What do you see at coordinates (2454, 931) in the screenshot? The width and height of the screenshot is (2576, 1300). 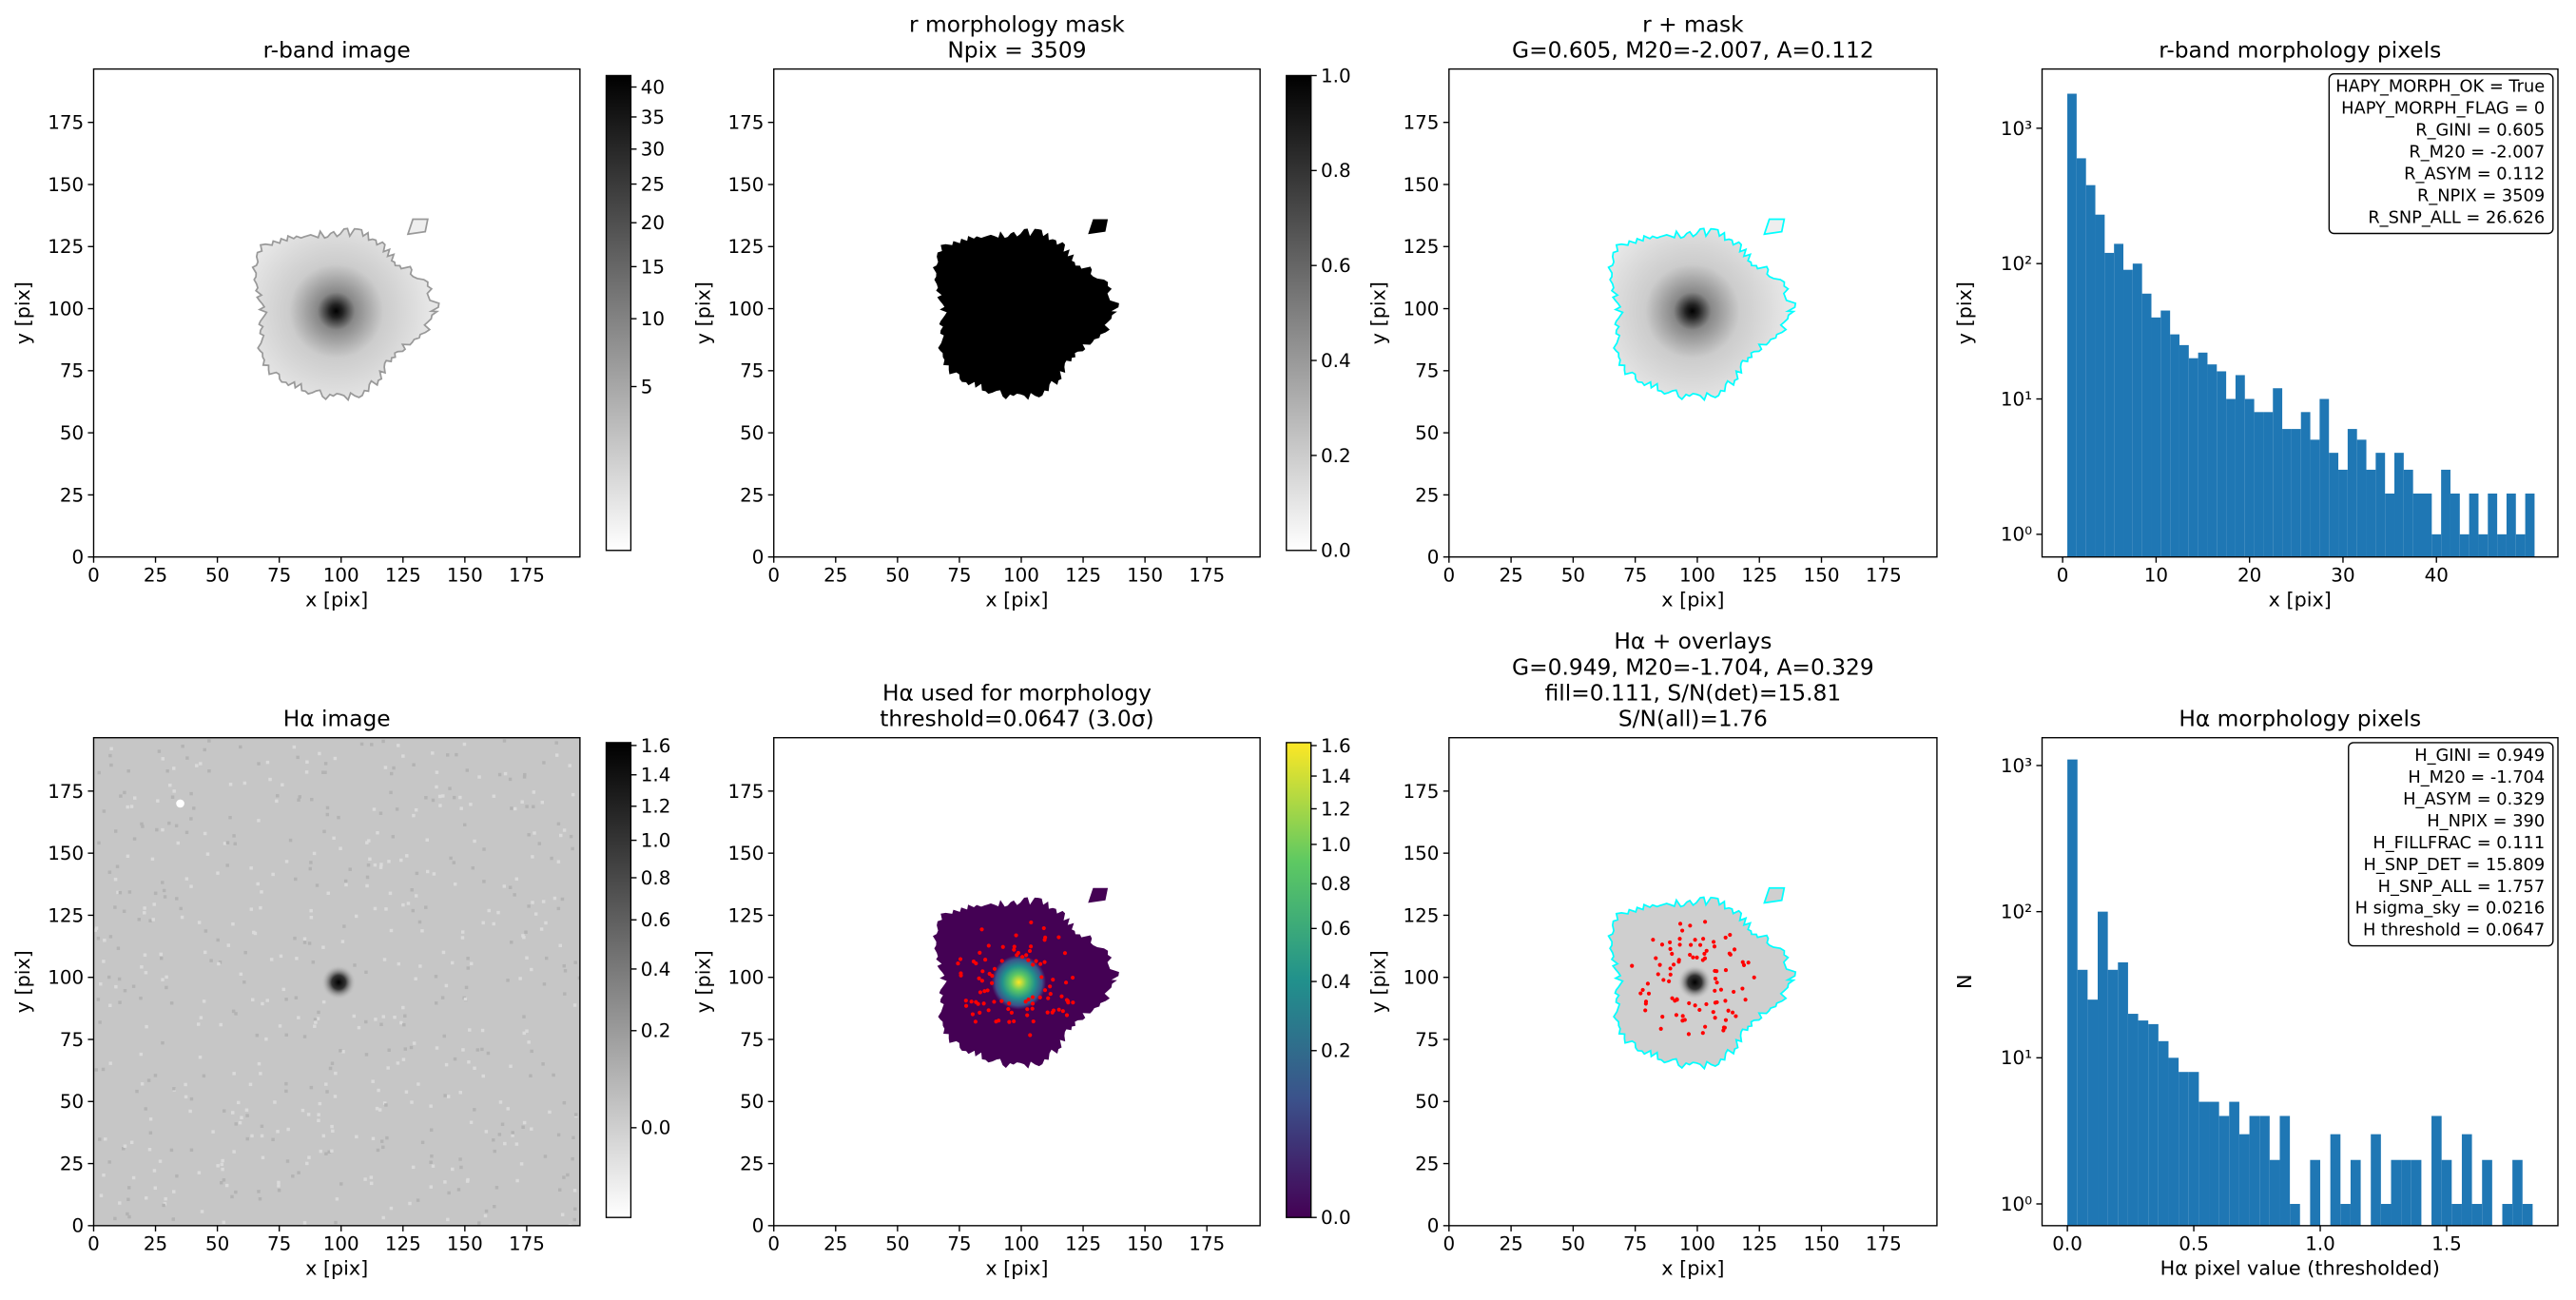 I see `annotation-line: H threshold = 0.0647` at bounding box center [2454, 931].